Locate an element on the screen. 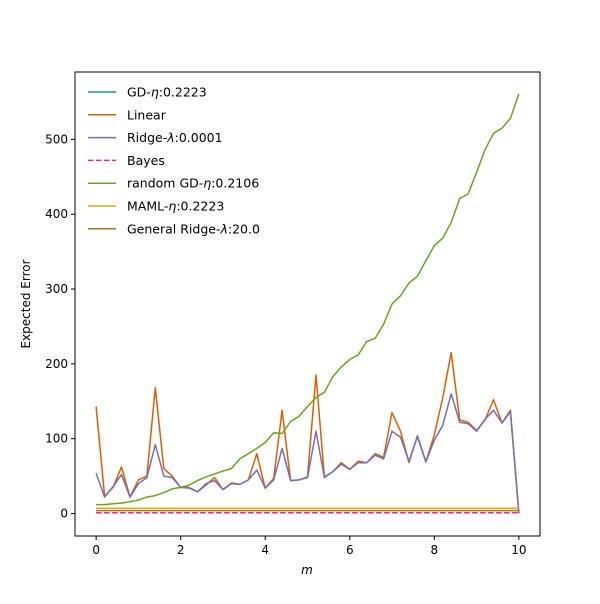 The image size is (600, 604). legend-text-part: Linear is located at coordinates (147, 114).